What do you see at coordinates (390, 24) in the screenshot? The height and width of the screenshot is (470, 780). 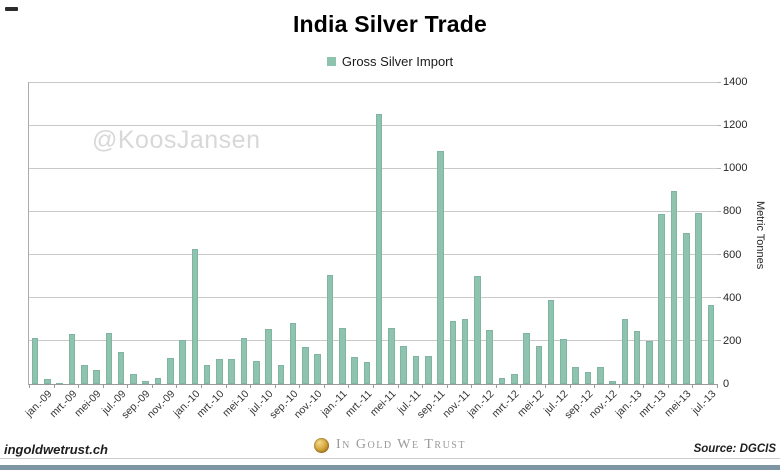 I see `page-title: India Silver Trade` at bounding box center [390, 24].